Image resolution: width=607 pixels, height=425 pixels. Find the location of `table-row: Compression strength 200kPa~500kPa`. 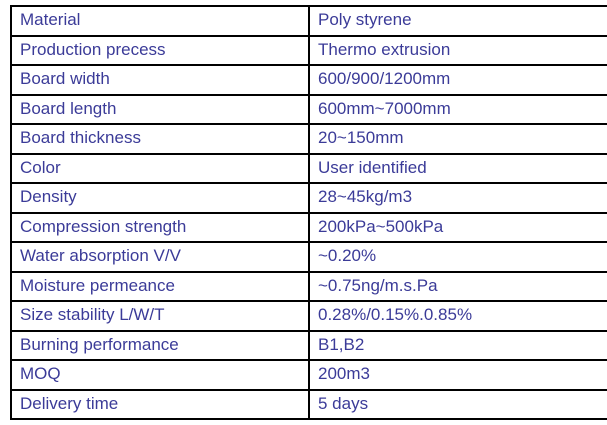

table-row: Compression strength 200kPa~500kPa is located at coordinates (308, 227).